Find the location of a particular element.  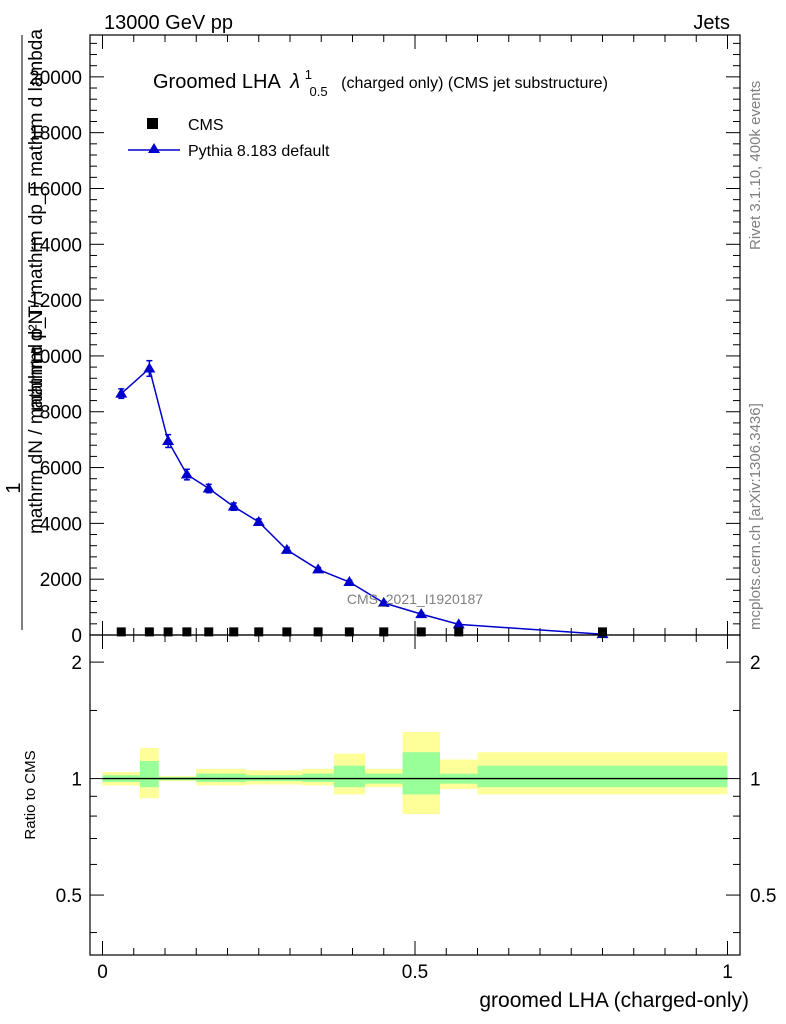

mcplots-reference-text: mcplots.cern.ch [arXiv:1306.3436] is located at coordinates (755, 516).